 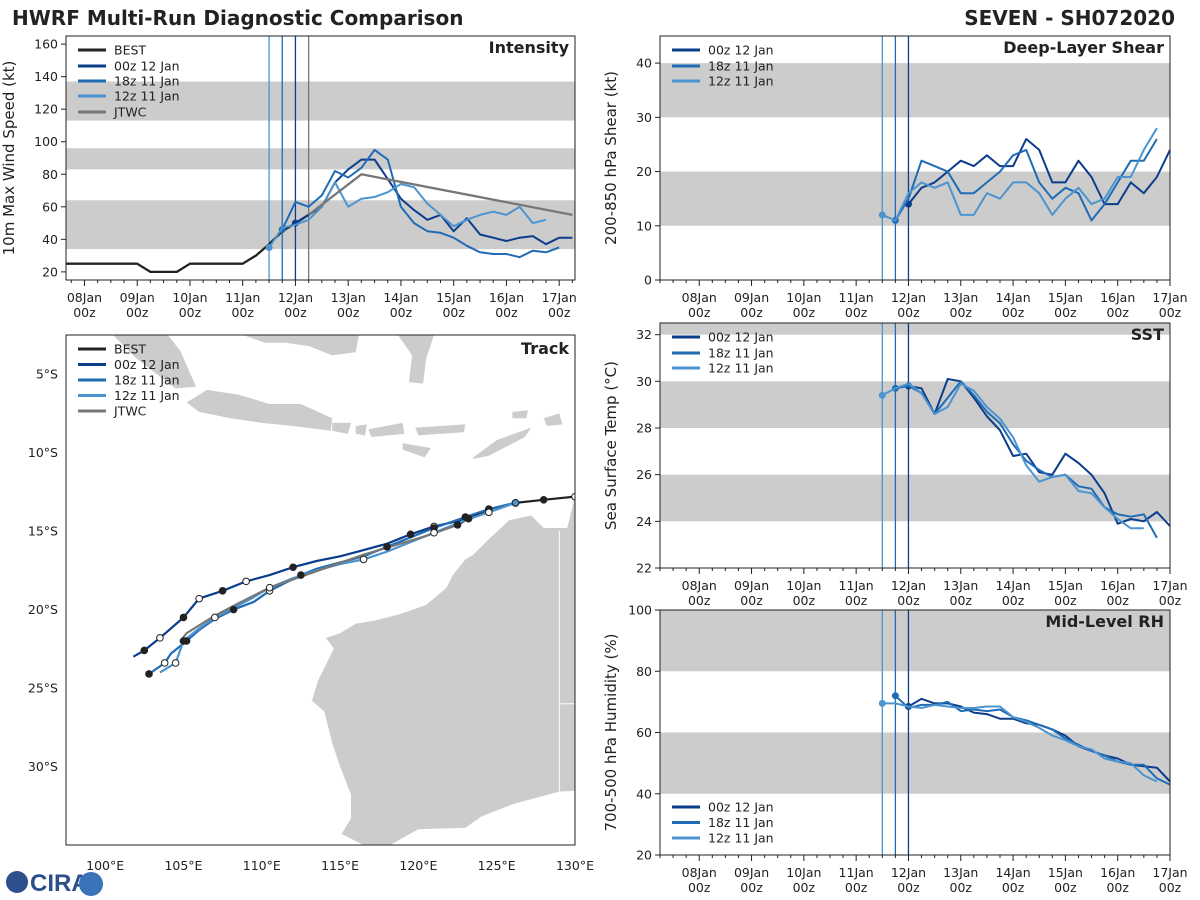 What do you see at coordinates (644, 568) in the screenshot?
I see `ytick-label-sst-0: 22` at bounding box center [644, 568].